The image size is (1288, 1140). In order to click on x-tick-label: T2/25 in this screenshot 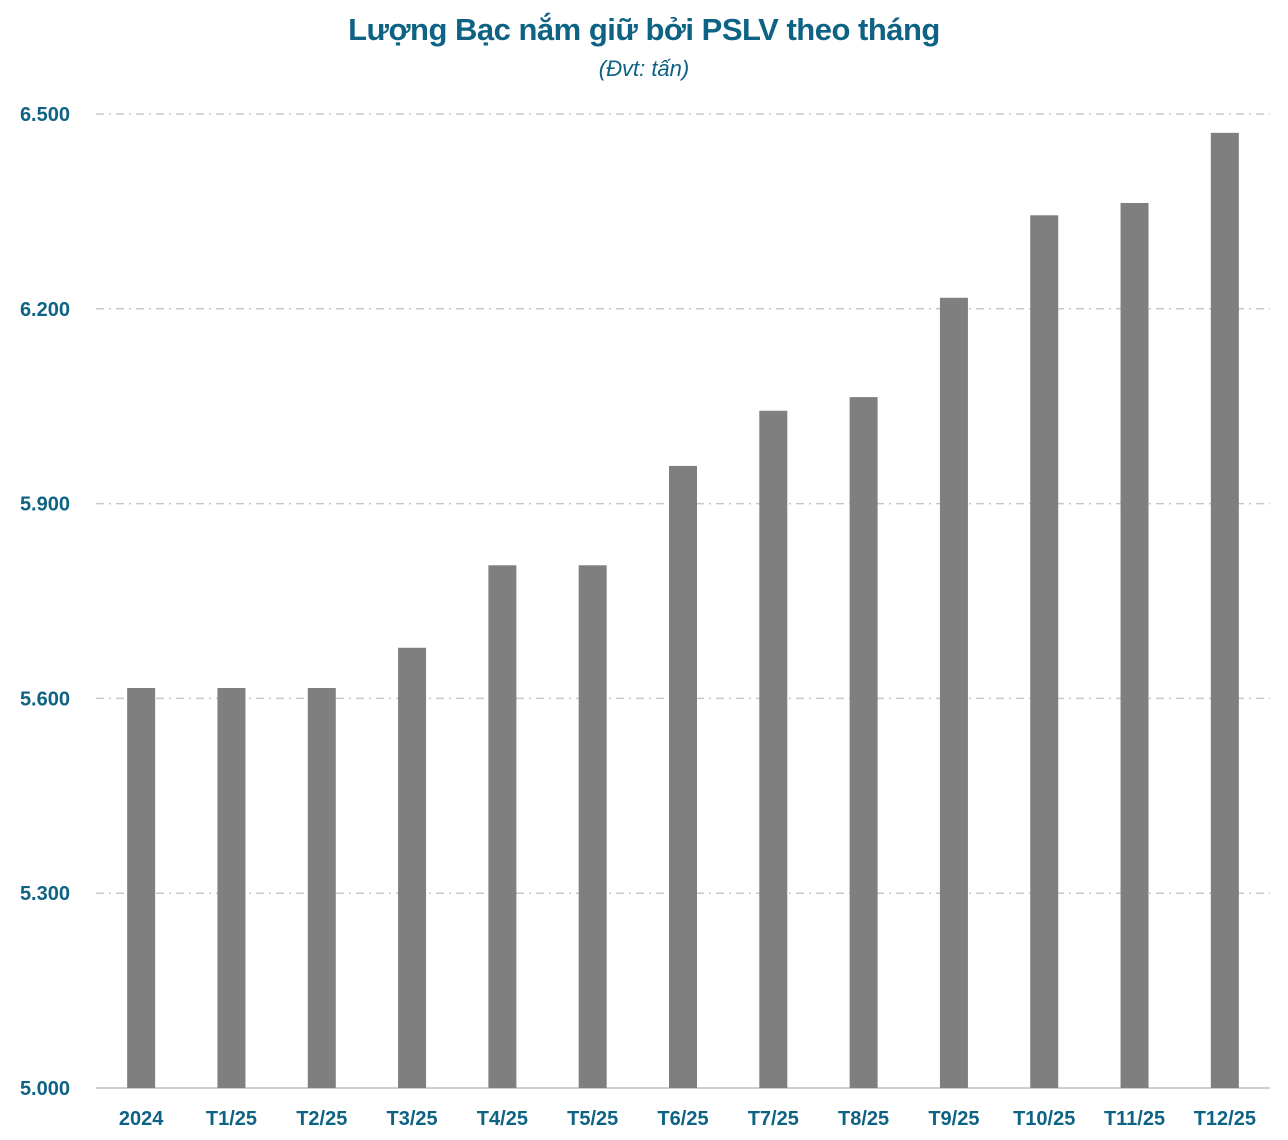, I will do `click(321, 1119)`.